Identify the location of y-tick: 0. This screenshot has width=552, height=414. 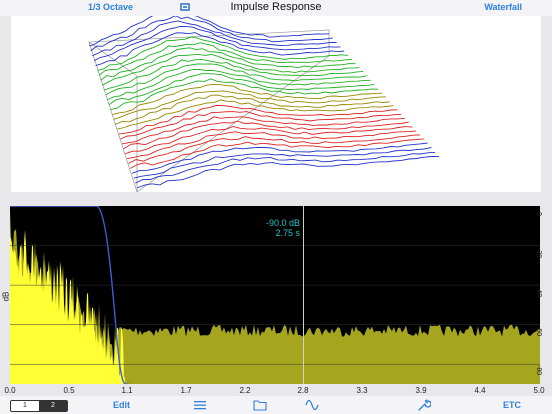
(538, 214).